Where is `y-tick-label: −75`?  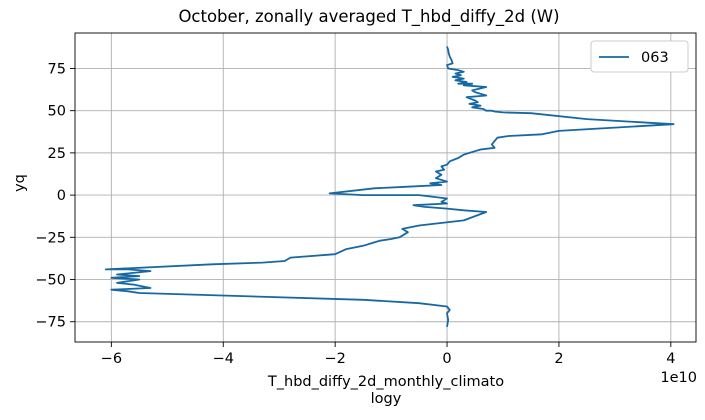 y-tick-label: −75 is located at coordinates (50, 323).